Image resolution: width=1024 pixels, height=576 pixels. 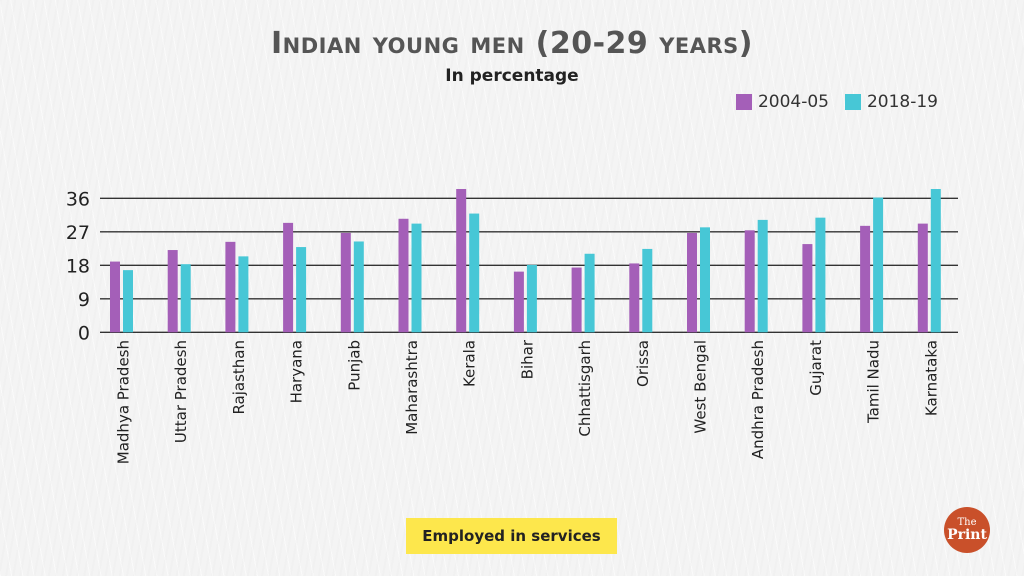 What do you see at coordinates (297, 371) in the screenshot?
I see `x-tick-label: Haryana` at bounding box center [297, 371].